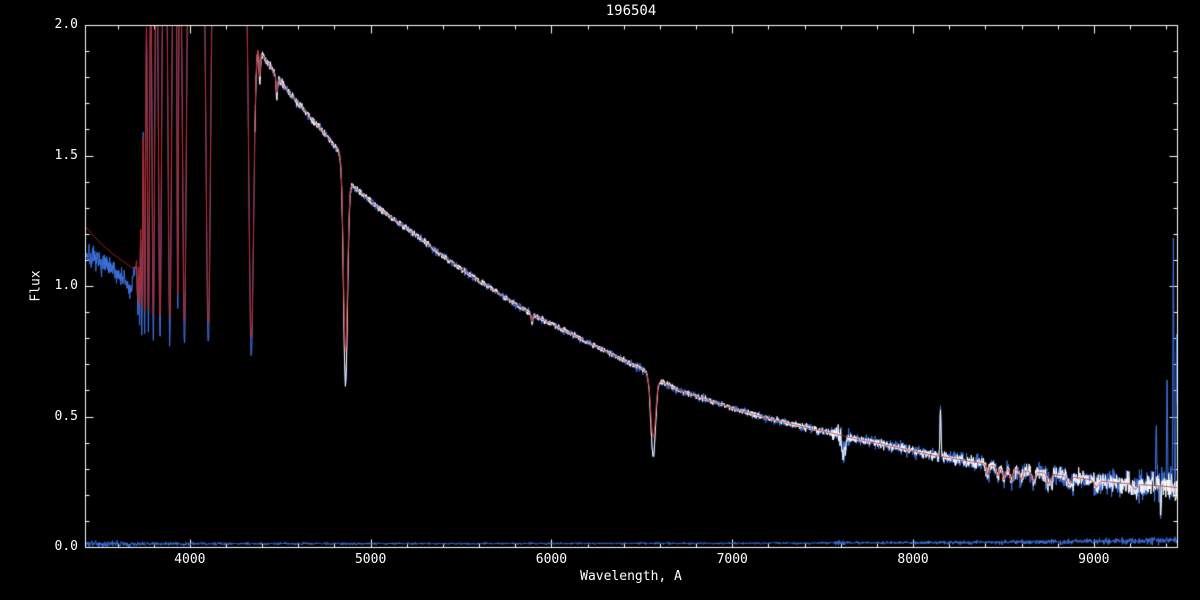 The width and height of the screenshot is (1200, 600). I want to click on y-tick-label: 1.5, so click(66, 155).